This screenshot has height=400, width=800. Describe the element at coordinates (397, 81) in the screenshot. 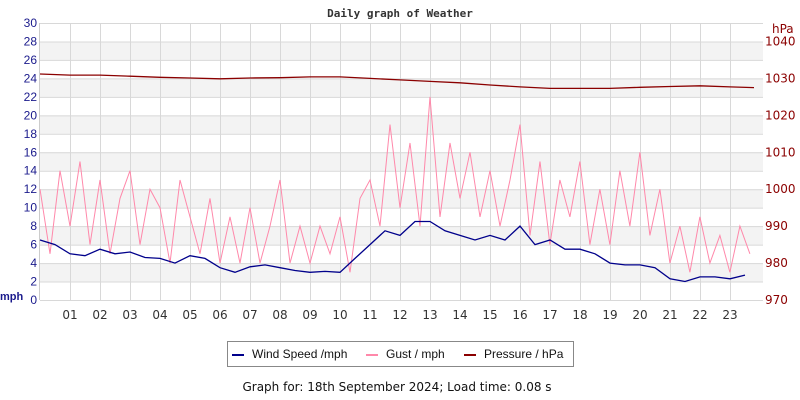

I see `series-line-pressure` at that location.